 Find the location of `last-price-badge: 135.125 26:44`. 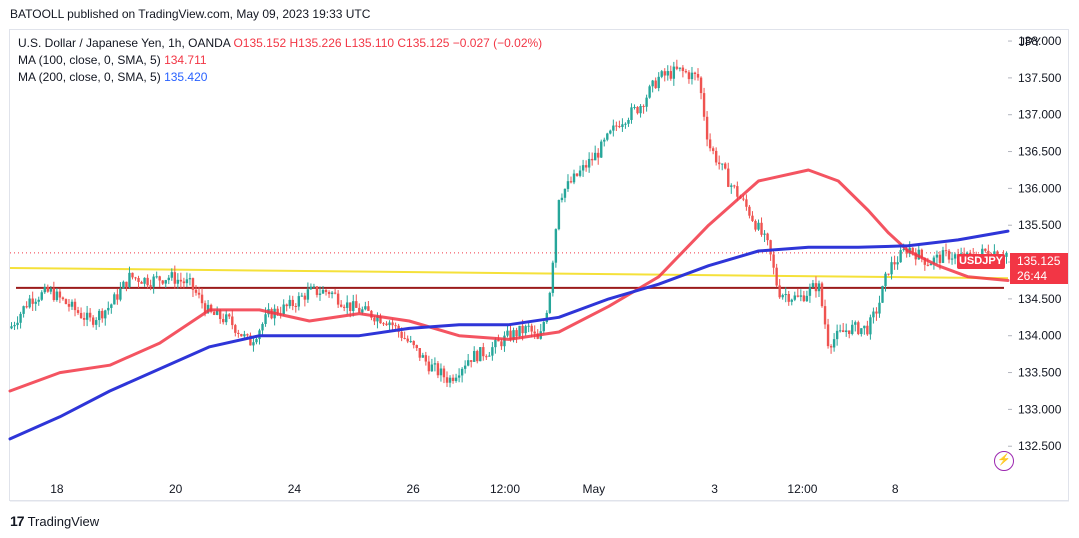

last-price-badge: 135.125 26:44 is located at coordinates (1039, 268).